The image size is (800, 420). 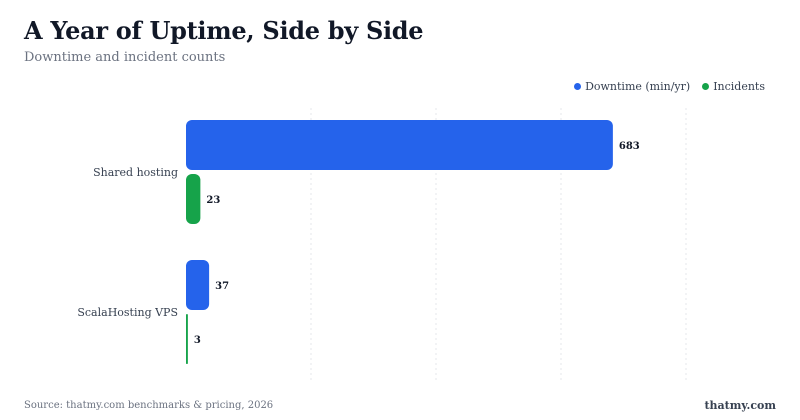 I want to click on category-label: Shared hosting, so click(x=135, y=172).